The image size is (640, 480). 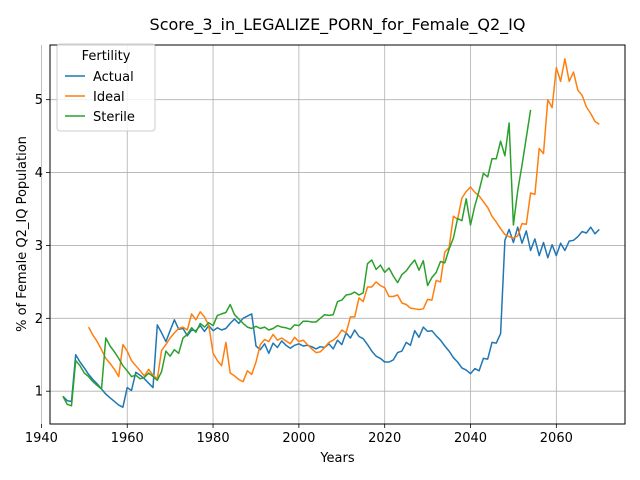 What do you see at coordinates (556, 438) in the screenshot?
I see `x-tick-label: 2060` at bounding box center [556, 438].